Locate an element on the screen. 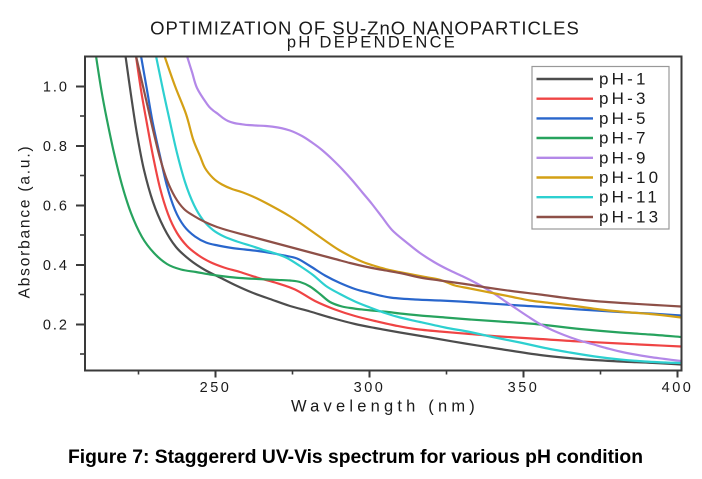 This screenshot has width=702, height=479. svg-text: pH-7 is located at coordinates (624, 138).